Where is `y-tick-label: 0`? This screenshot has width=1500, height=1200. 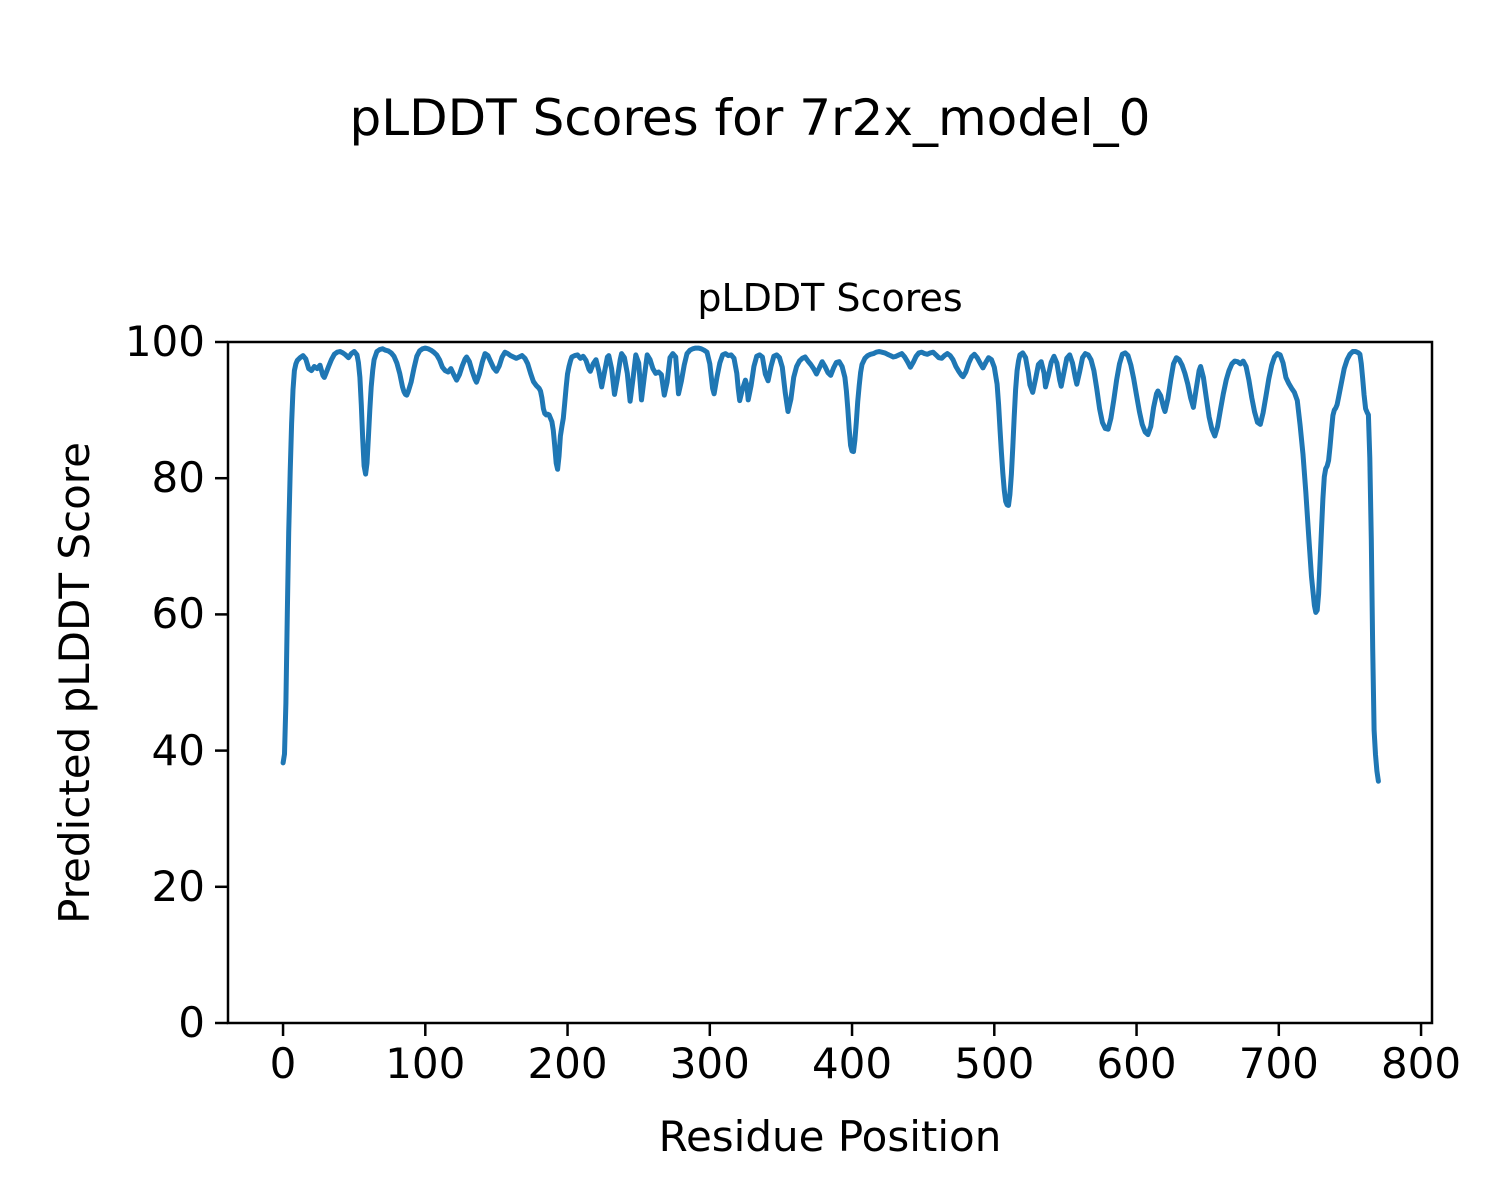 y-tick-label: 0 is located at coordinates (191, 1022).